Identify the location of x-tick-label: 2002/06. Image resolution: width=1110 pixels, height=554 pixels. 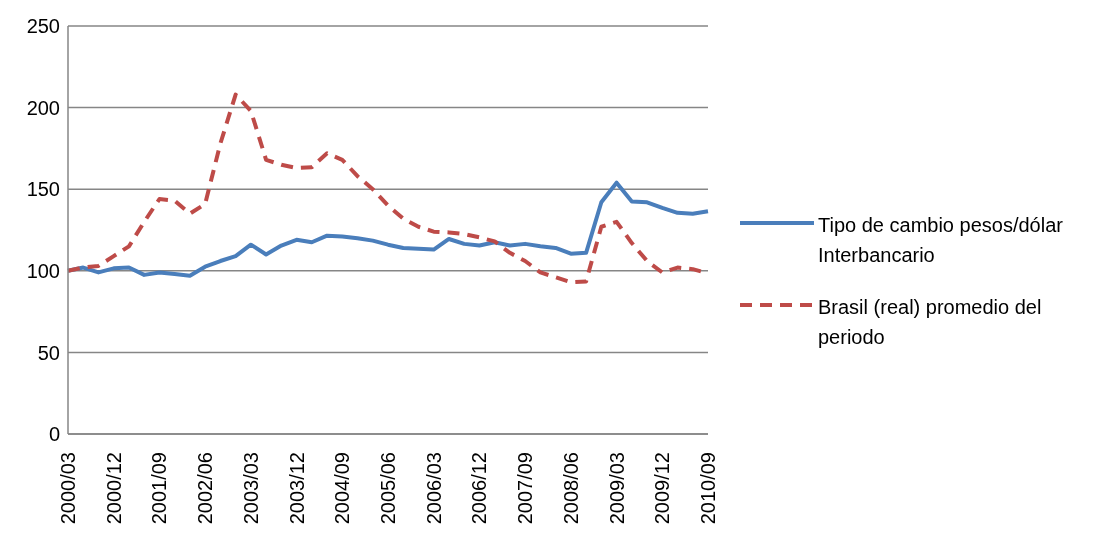
(205, 488).